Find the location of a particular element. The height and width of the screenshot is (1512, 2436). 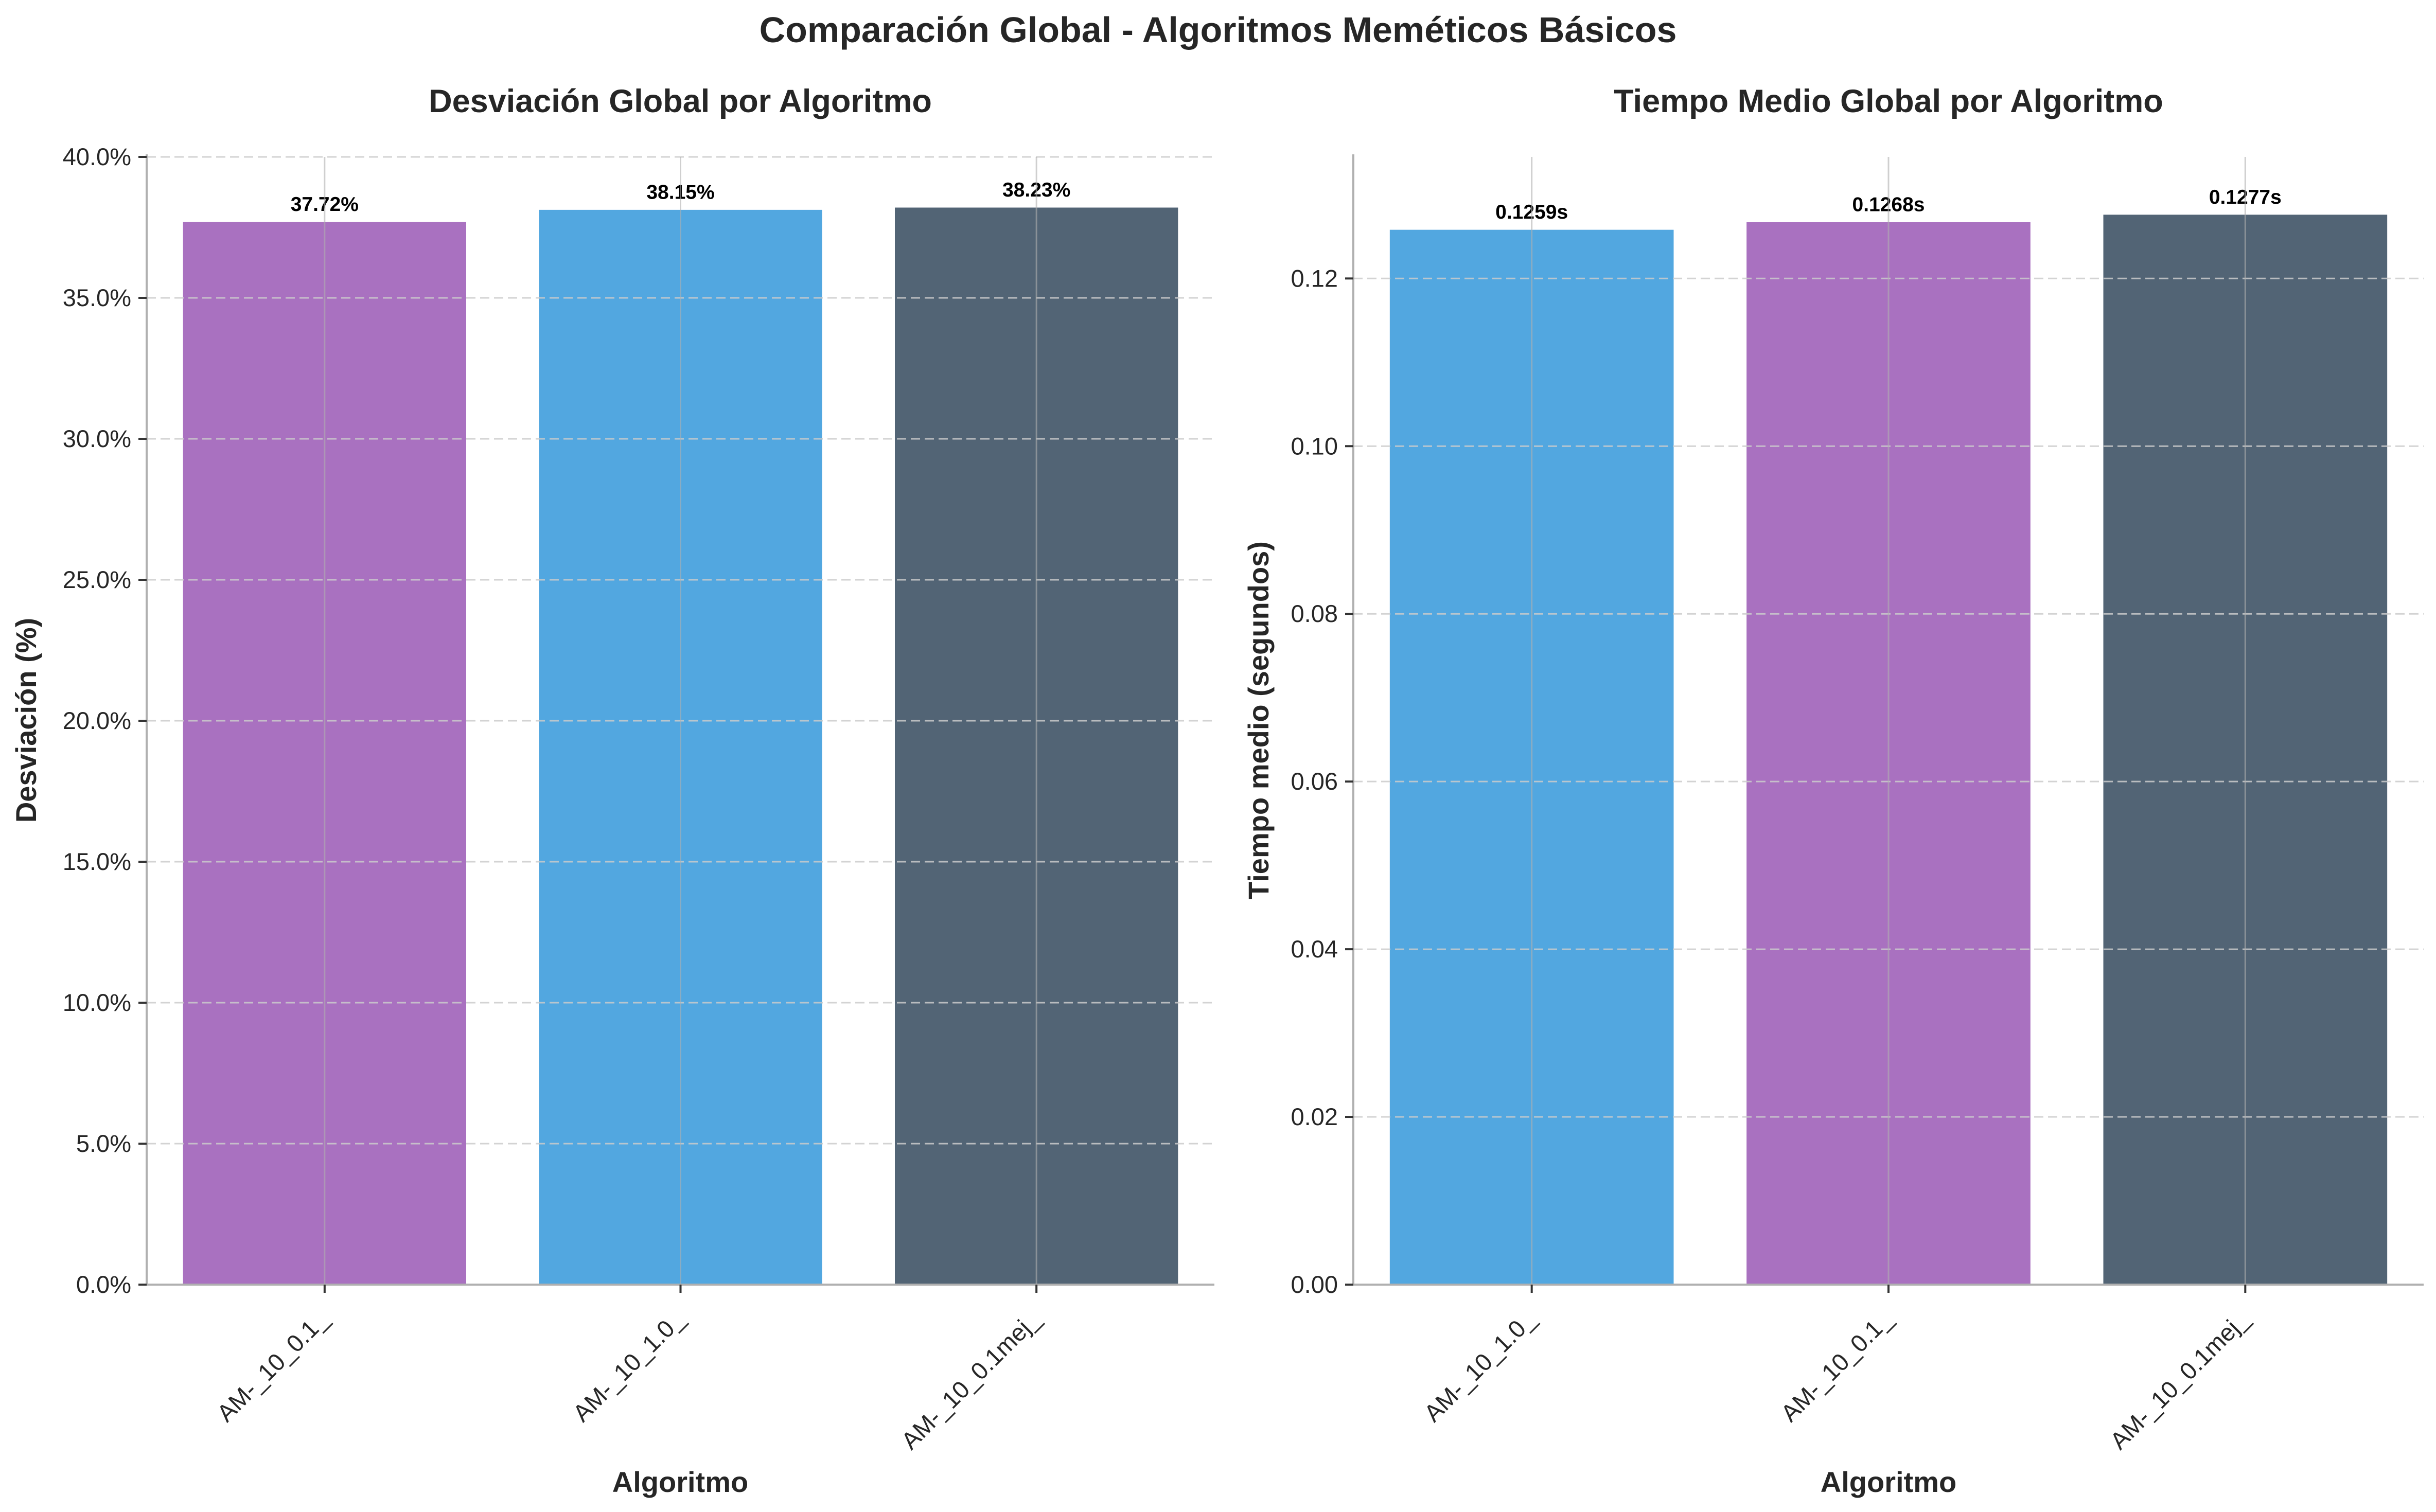

deviation-ytick-label-1: 5.0% is located at coordinates (103, 1143).